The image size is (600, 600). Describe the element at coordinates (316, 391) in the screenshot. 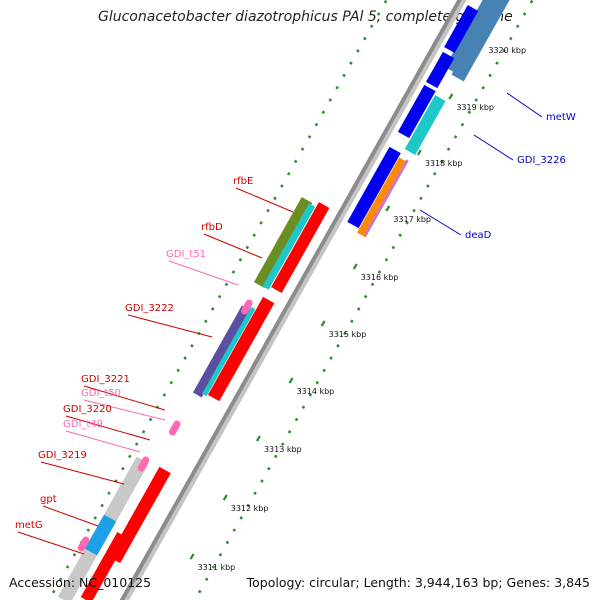

I see `scale-label: 3314 kbp` at that location.